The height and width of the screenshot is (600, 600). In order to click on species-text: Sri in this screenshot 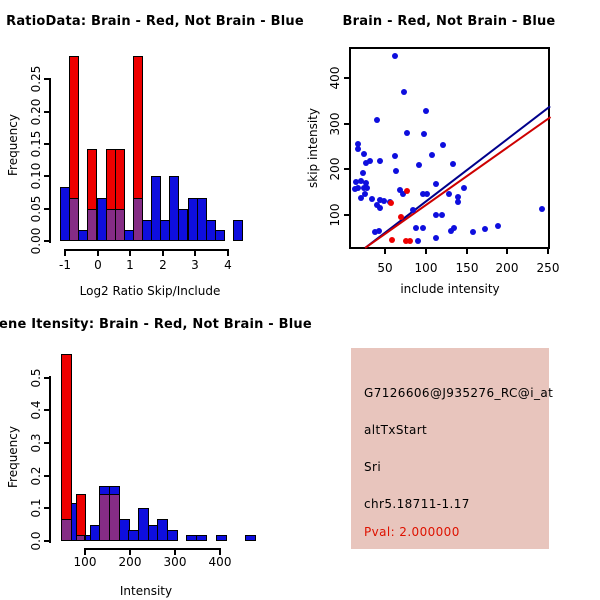, I will do `click(373, 467)`.